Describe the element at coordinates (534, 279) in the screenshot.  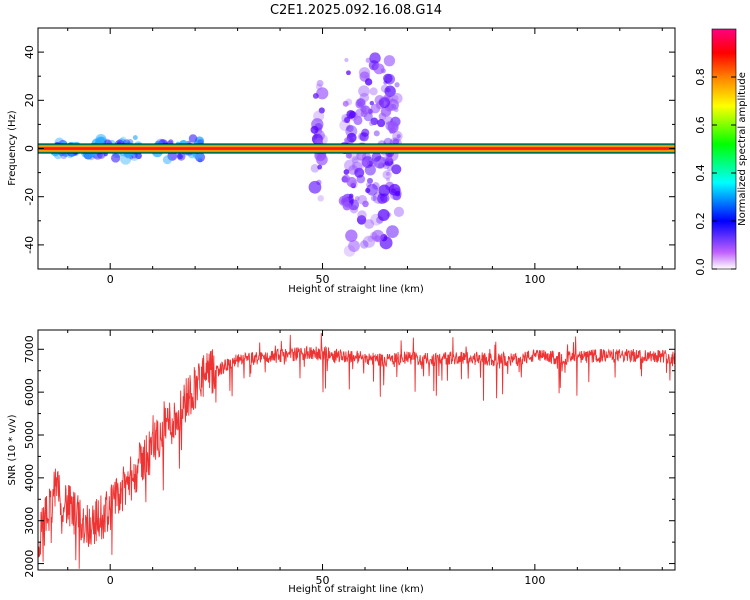
I see `spectrogram-xtick-label: 100` at that location.